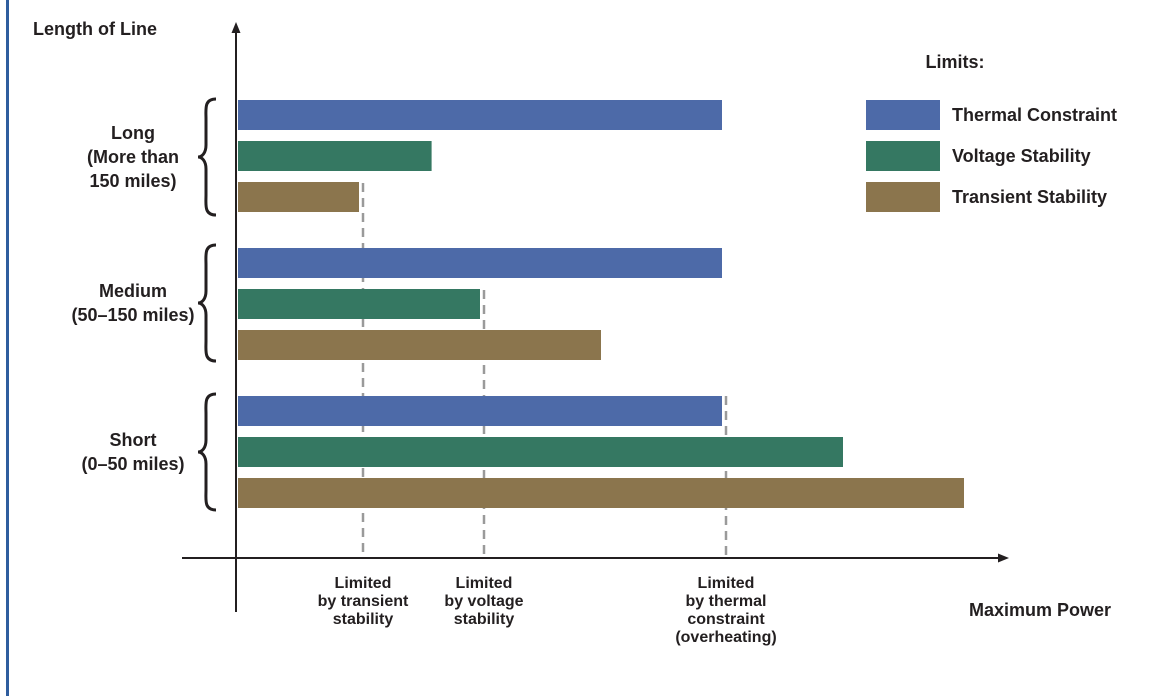 The height and width of the screenshot is (696, 1157). Describe the element at coordinates (7, 348) in the screenshot. I see `page-border-rule` at that location.